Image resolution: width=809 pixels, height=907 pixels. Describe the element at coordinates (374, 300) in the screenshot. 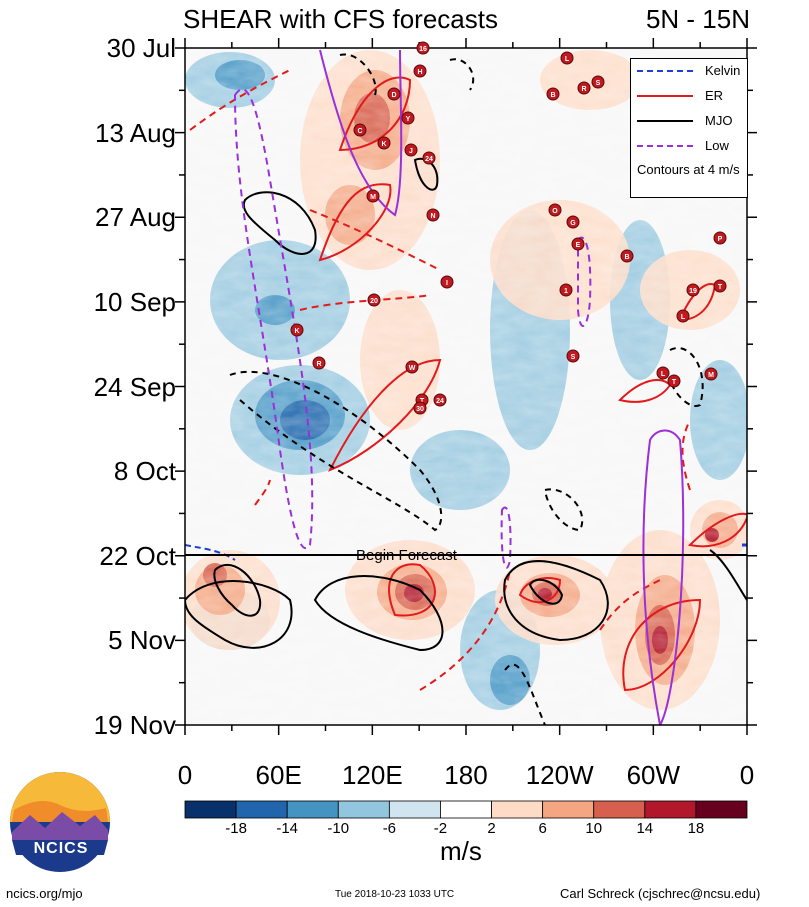

I see `storm-marker: 20` at that location.